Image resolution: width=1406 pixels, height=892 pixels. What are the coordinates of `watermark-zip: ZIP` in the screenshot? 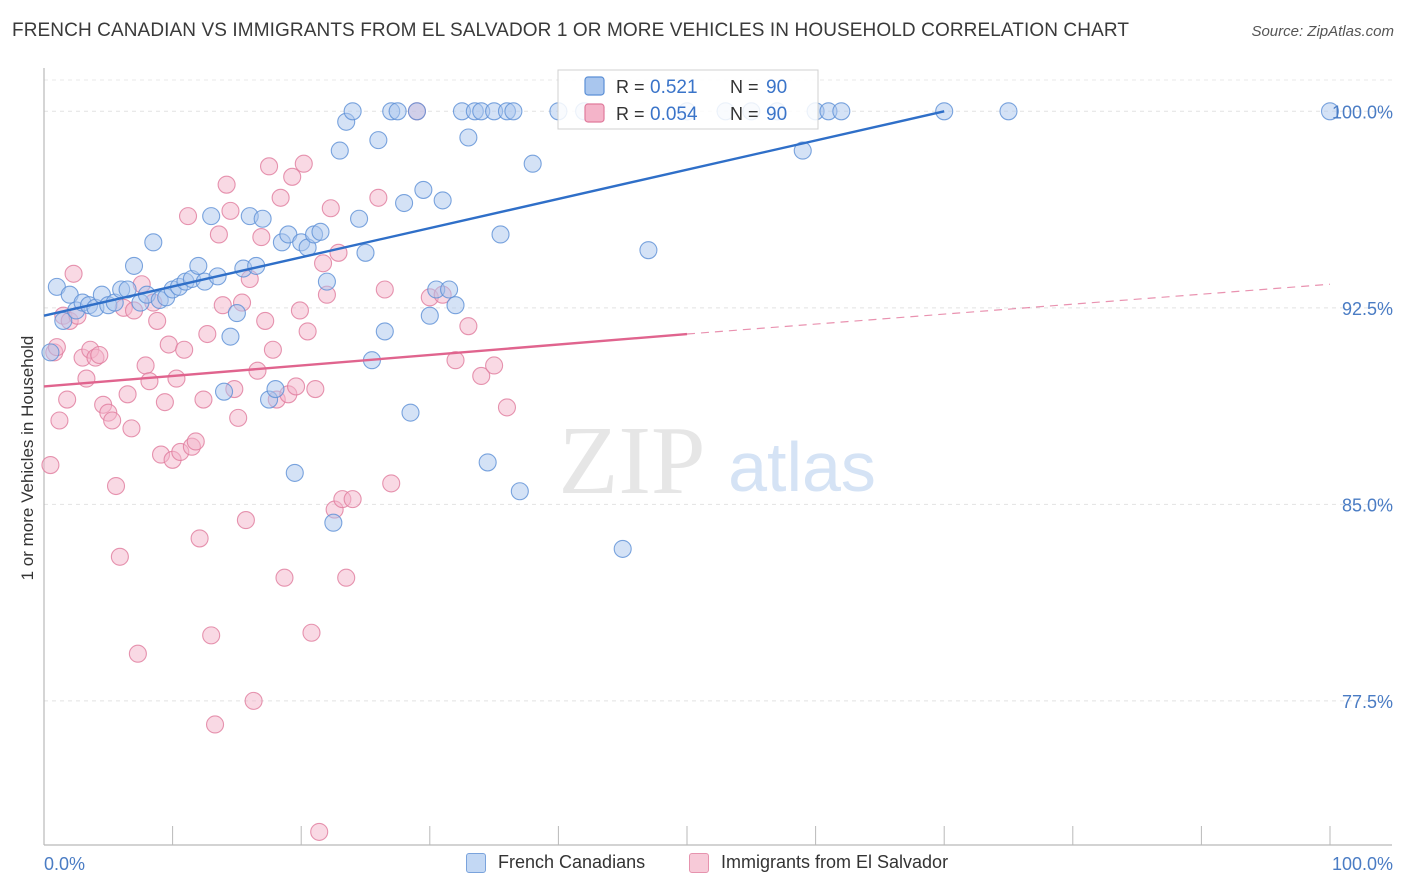 It's located at (632, 461).